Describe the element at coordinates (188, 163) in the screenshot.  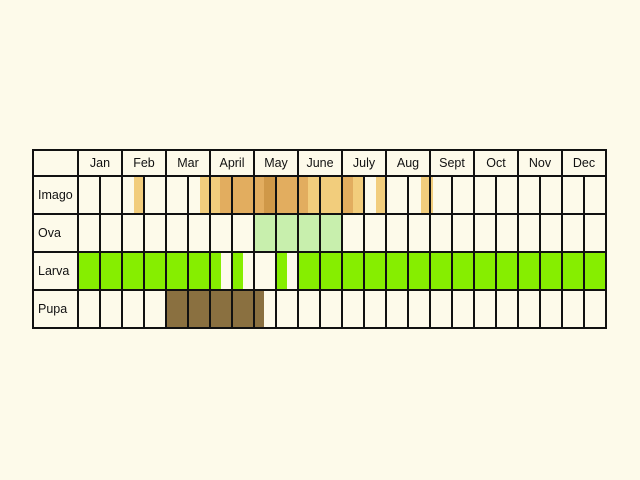
I see `month-label: Mar` at that location.